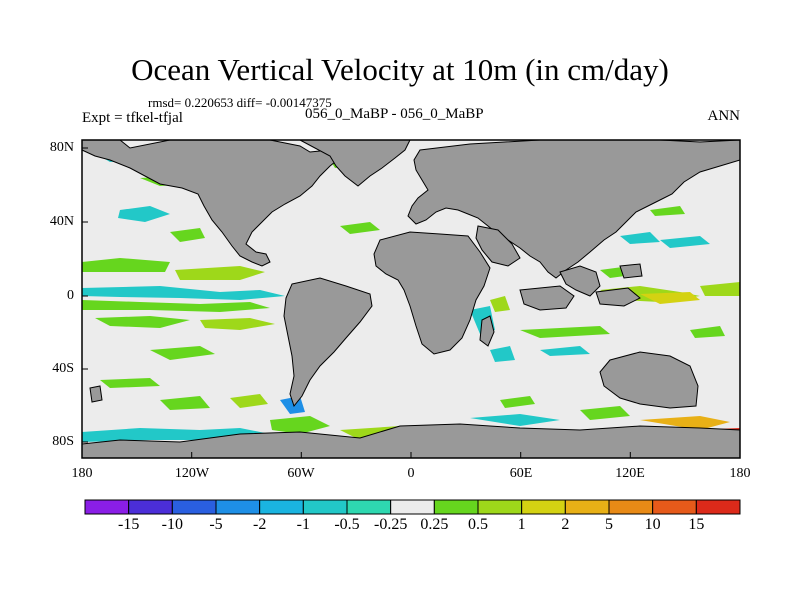 The height and width of the screenshot is (600, 800). Describe the element at coordinates (565, 524) in the screenshot. I see `colorbar-label: 2` at that location.